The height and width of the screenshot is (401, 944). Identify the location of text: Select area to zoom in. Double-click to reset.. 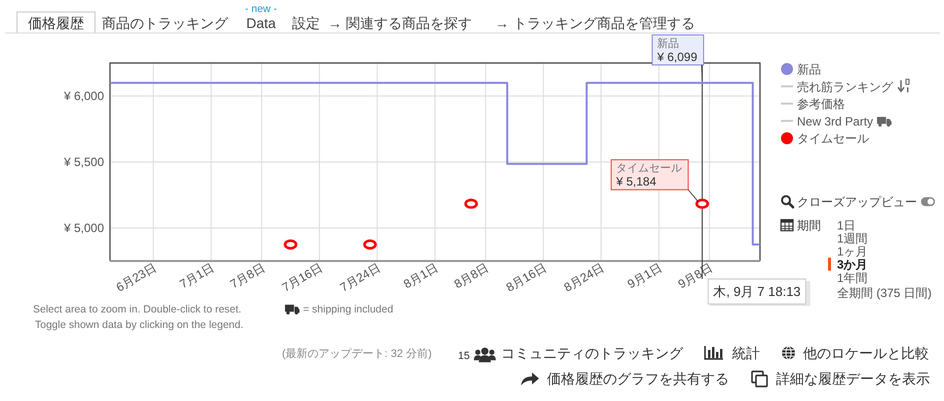
(137, 310).